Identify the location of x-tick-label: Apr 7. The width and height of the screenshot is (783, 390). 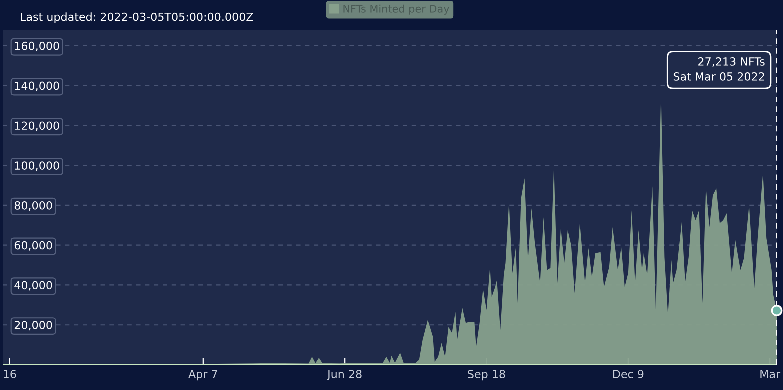
(203, 375).